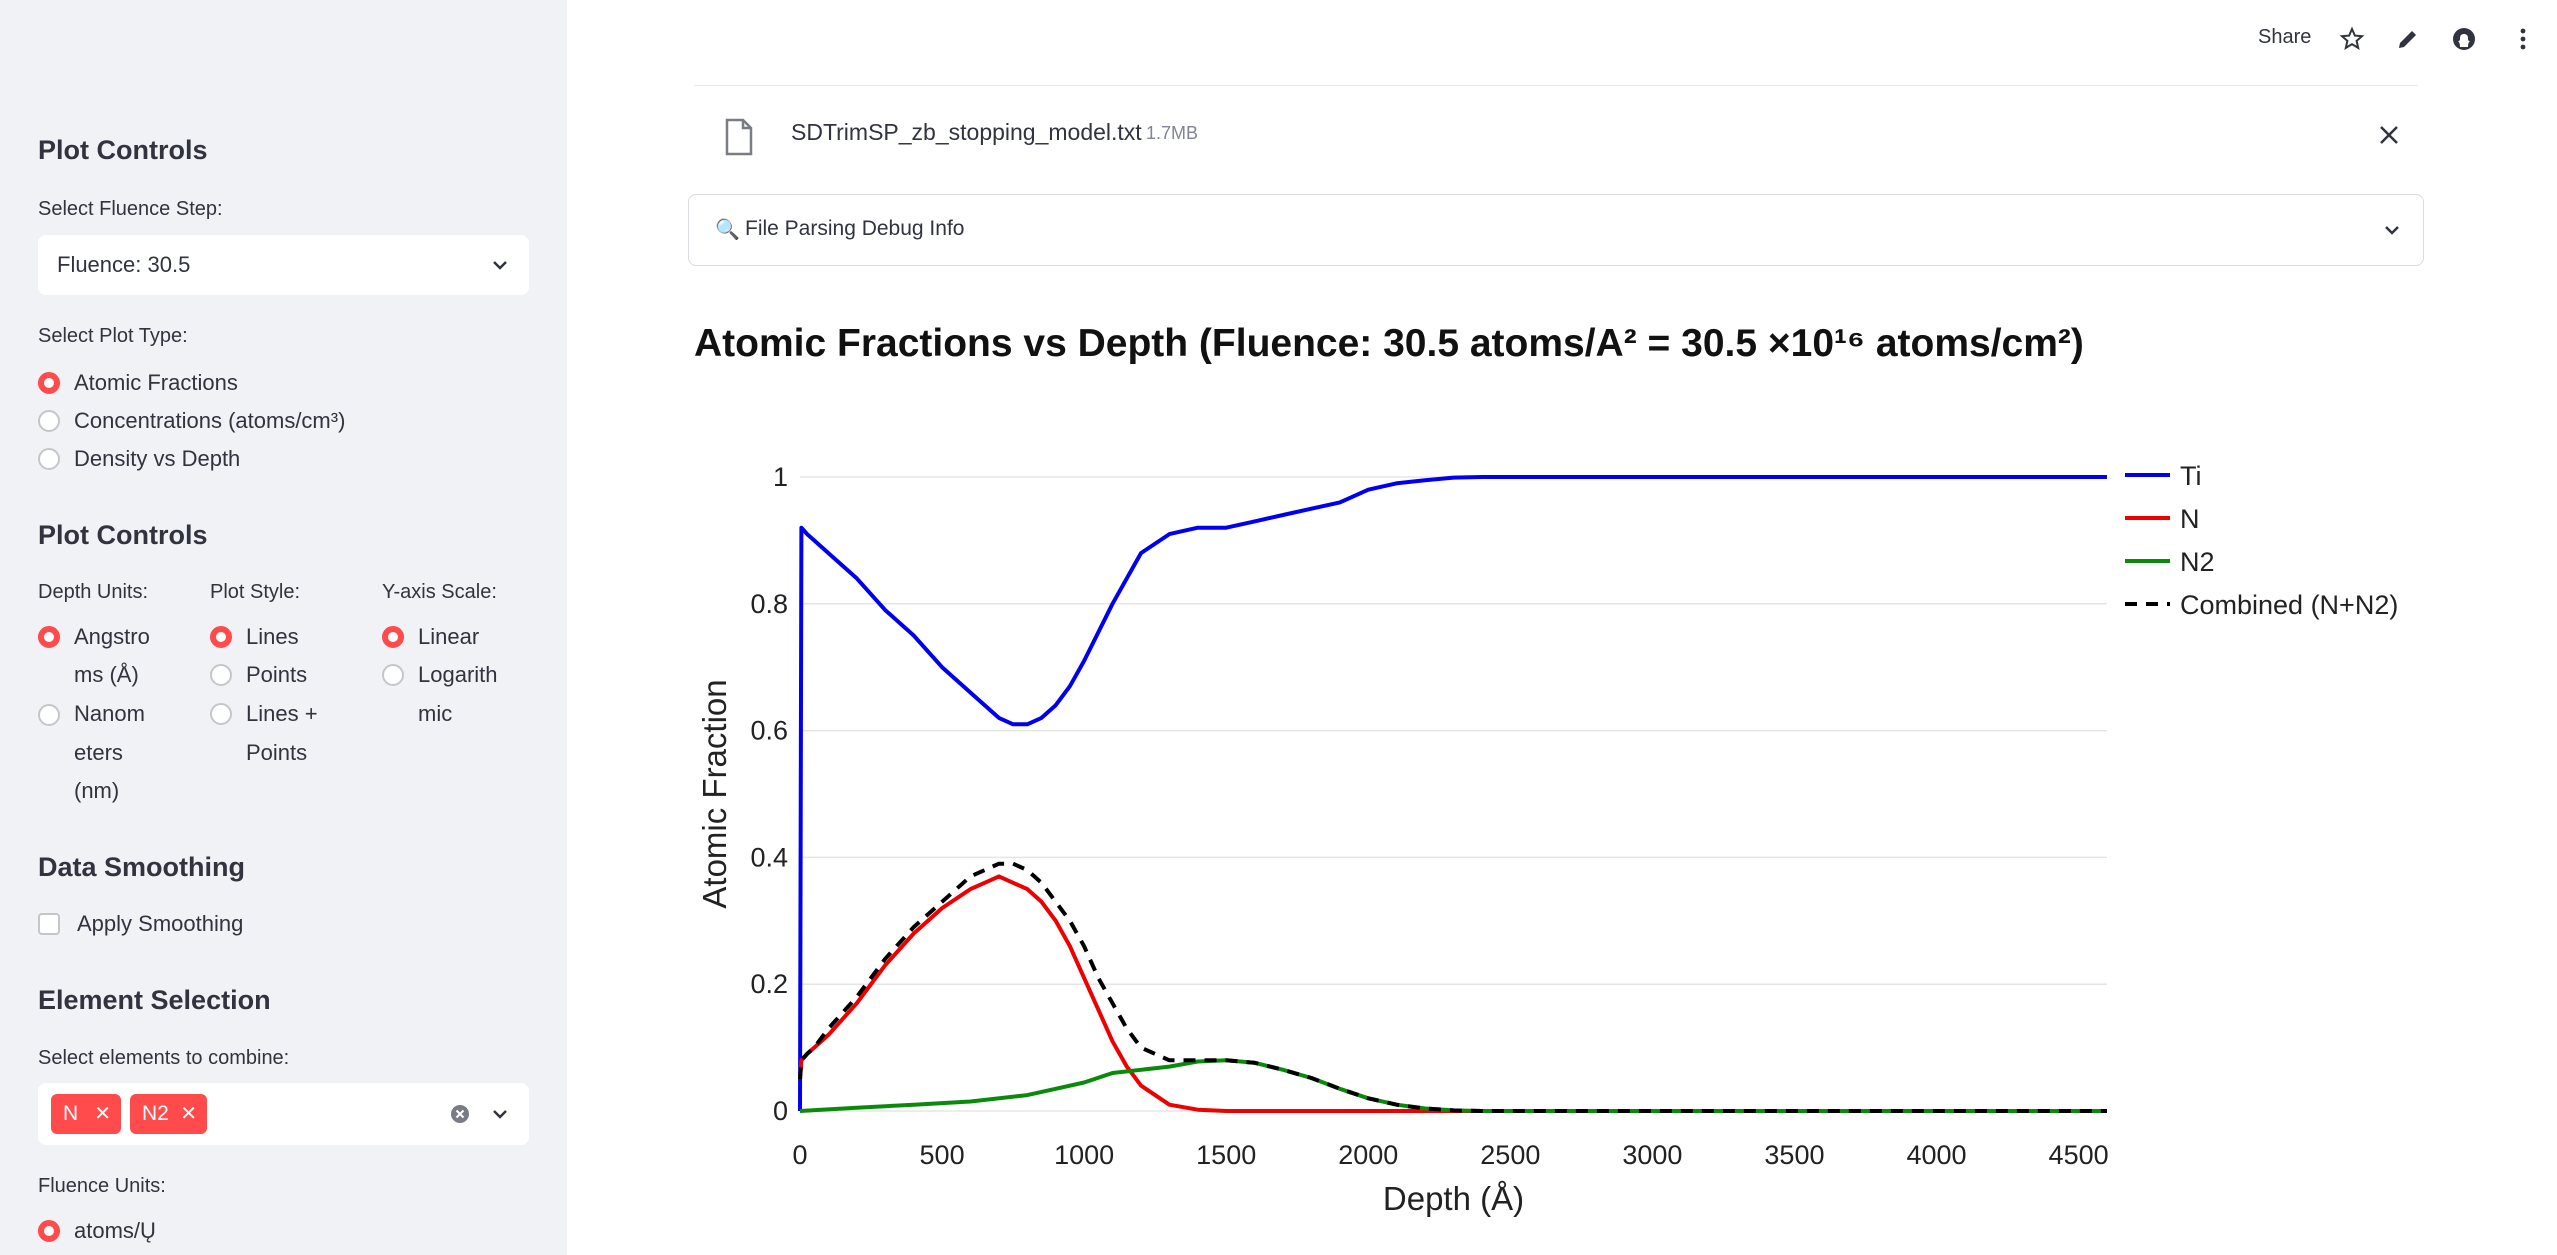 This screenshot has height=1255, width=2557. Describe the element at coordinates (49, 421) in the screenshot. I see `plot-type-radio-concentrations` at that location.